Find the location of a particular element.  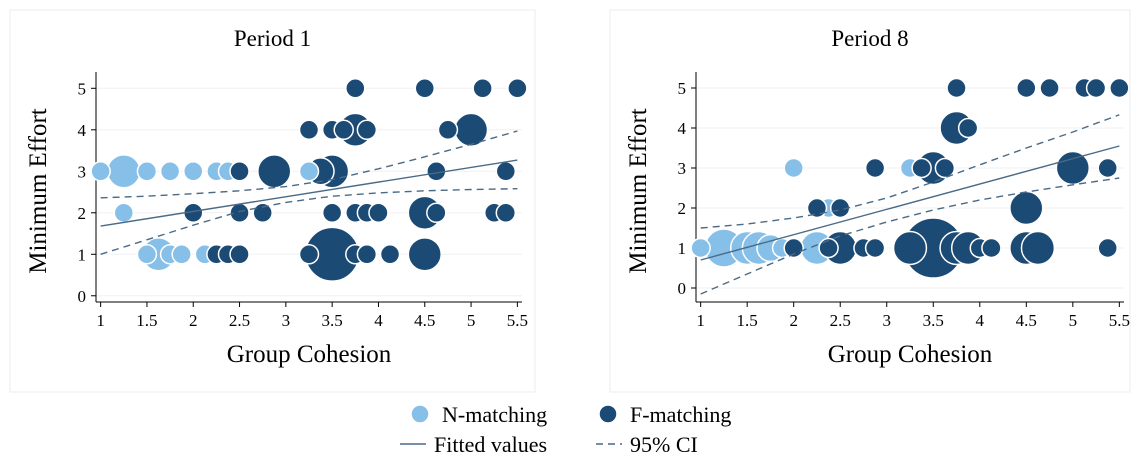

legend-label: N-matching is located at coordinates (494, 414).